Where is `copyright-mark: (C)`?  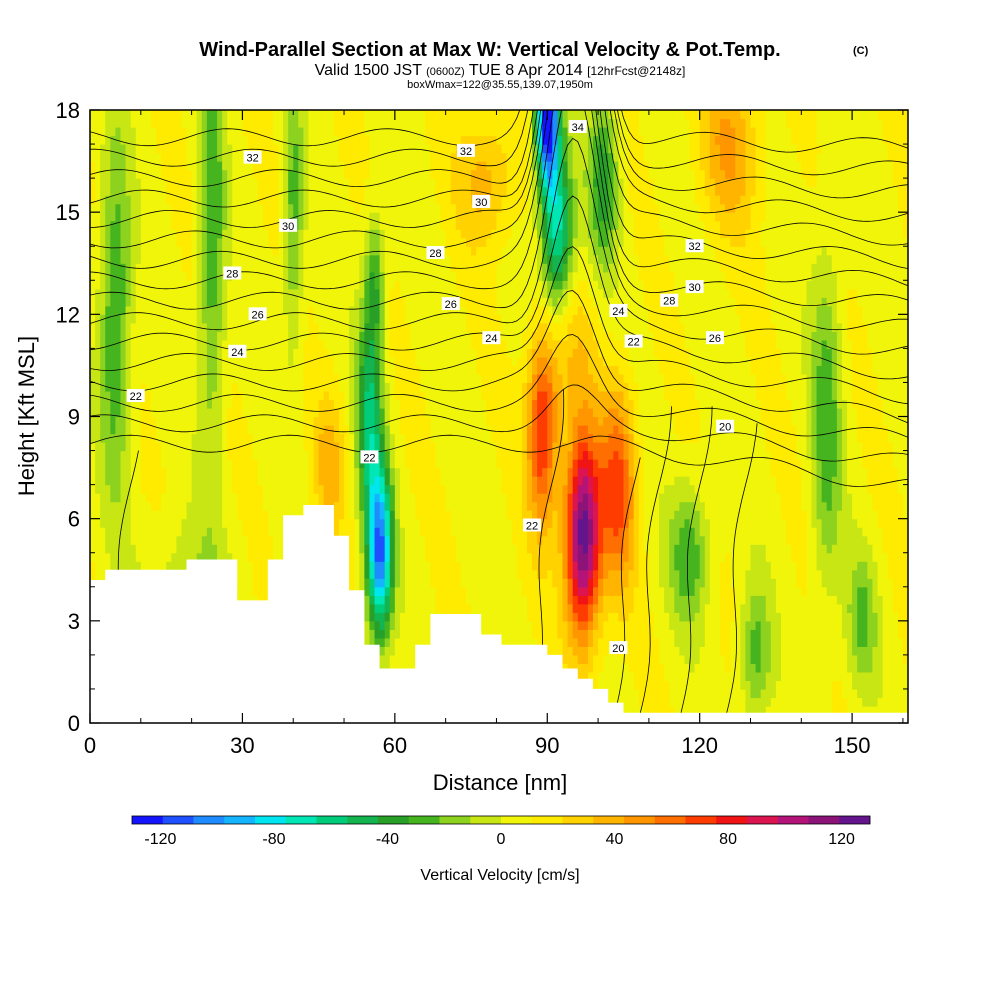 copyright-mark: (C) is located at coordinates (861, 51).